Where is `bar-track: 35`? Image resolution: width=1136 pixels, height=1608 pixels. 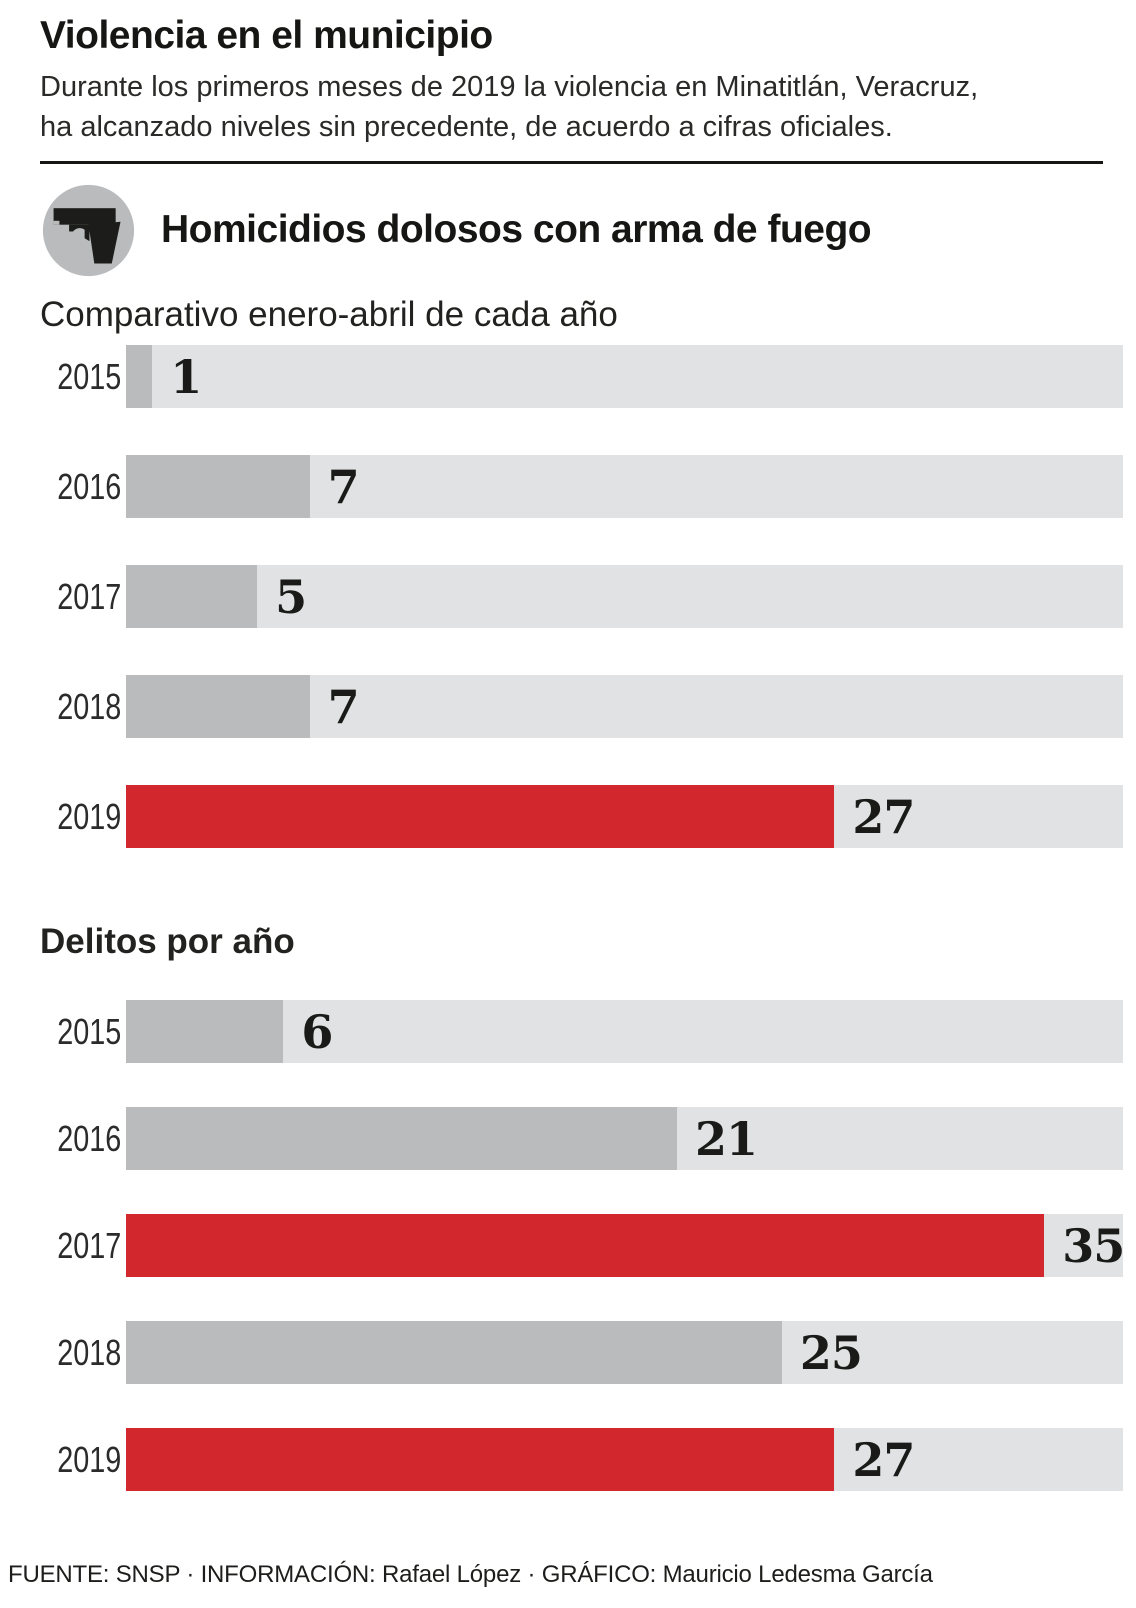
bar-track: 35 is located at coordinates (624, 1246).